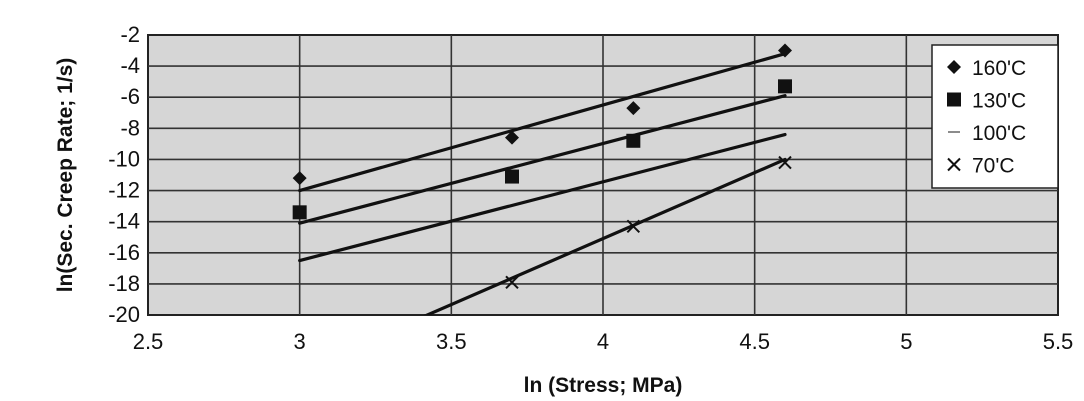  Describe the element at coordinates (65, 175) in the screenshot. I see `y-axis-title: ln(Sec. Creep Rate; 1/s)` at that location.